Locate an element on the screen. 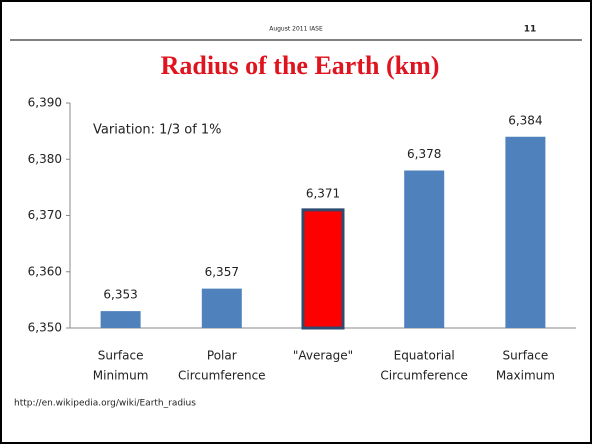 The height and width of the screenshot is (444, 592). value-label: 6,357 is located at coordinates (222, 272).